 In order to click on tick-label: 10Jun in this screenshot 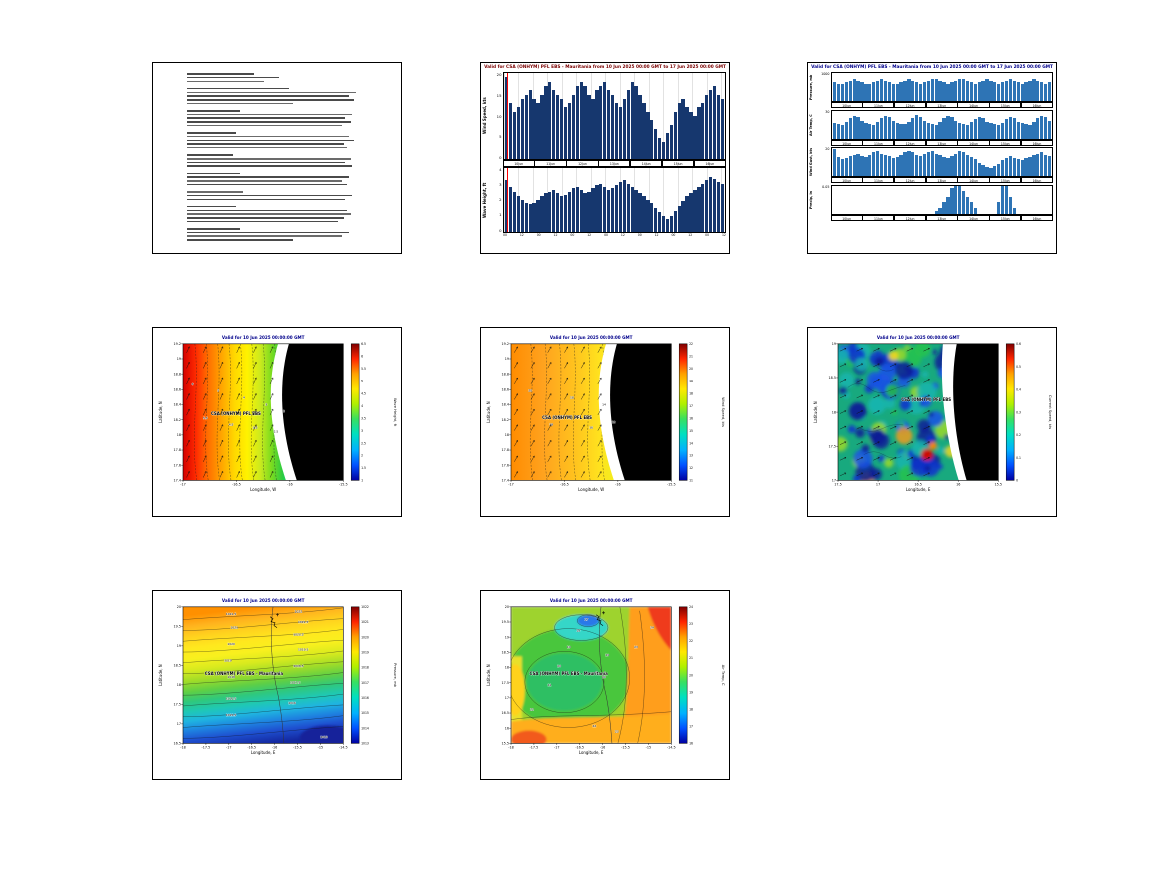, I will do `click(846, 180)`.